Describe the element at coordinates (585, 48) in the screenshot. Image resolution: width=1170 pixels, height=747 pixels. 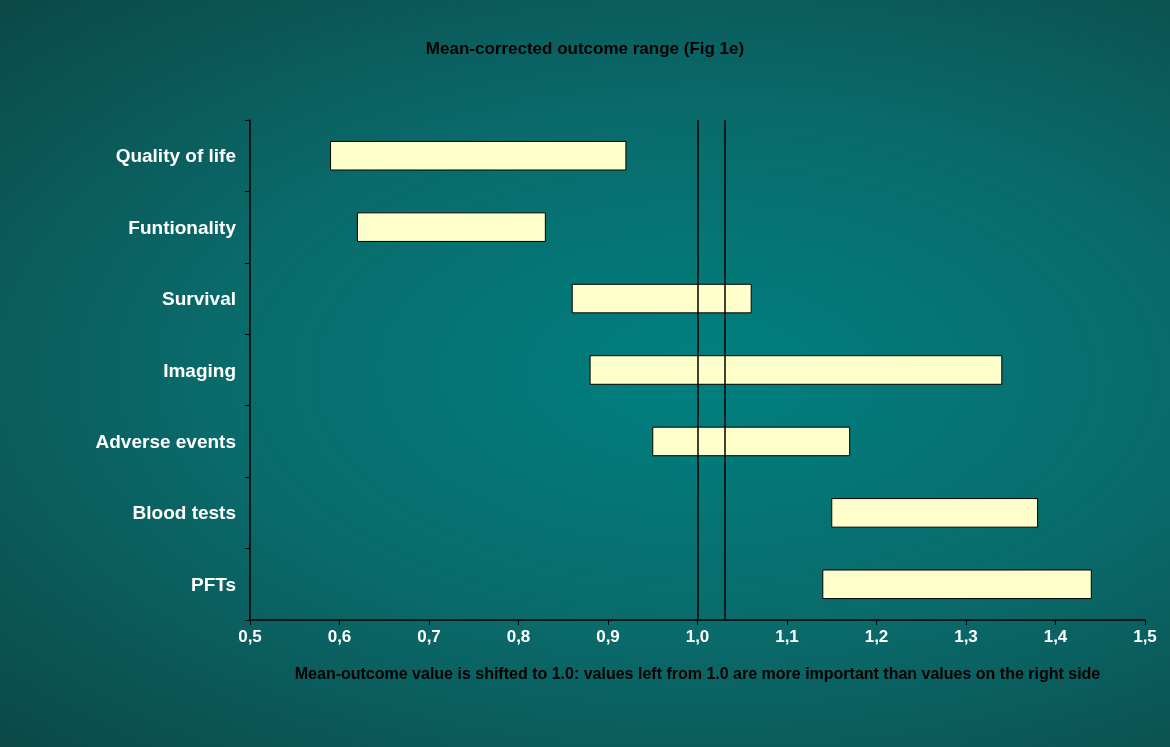
I see `chart-title: Mean-corrected outcome range (Fig 1e)` at that location.